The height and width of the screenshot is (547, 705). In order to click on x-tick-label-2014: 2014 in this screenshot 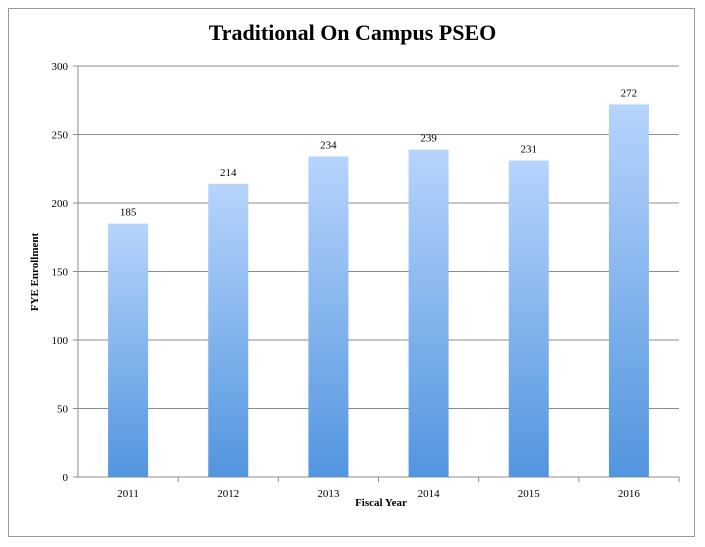, I will do `click(429, 494)`.